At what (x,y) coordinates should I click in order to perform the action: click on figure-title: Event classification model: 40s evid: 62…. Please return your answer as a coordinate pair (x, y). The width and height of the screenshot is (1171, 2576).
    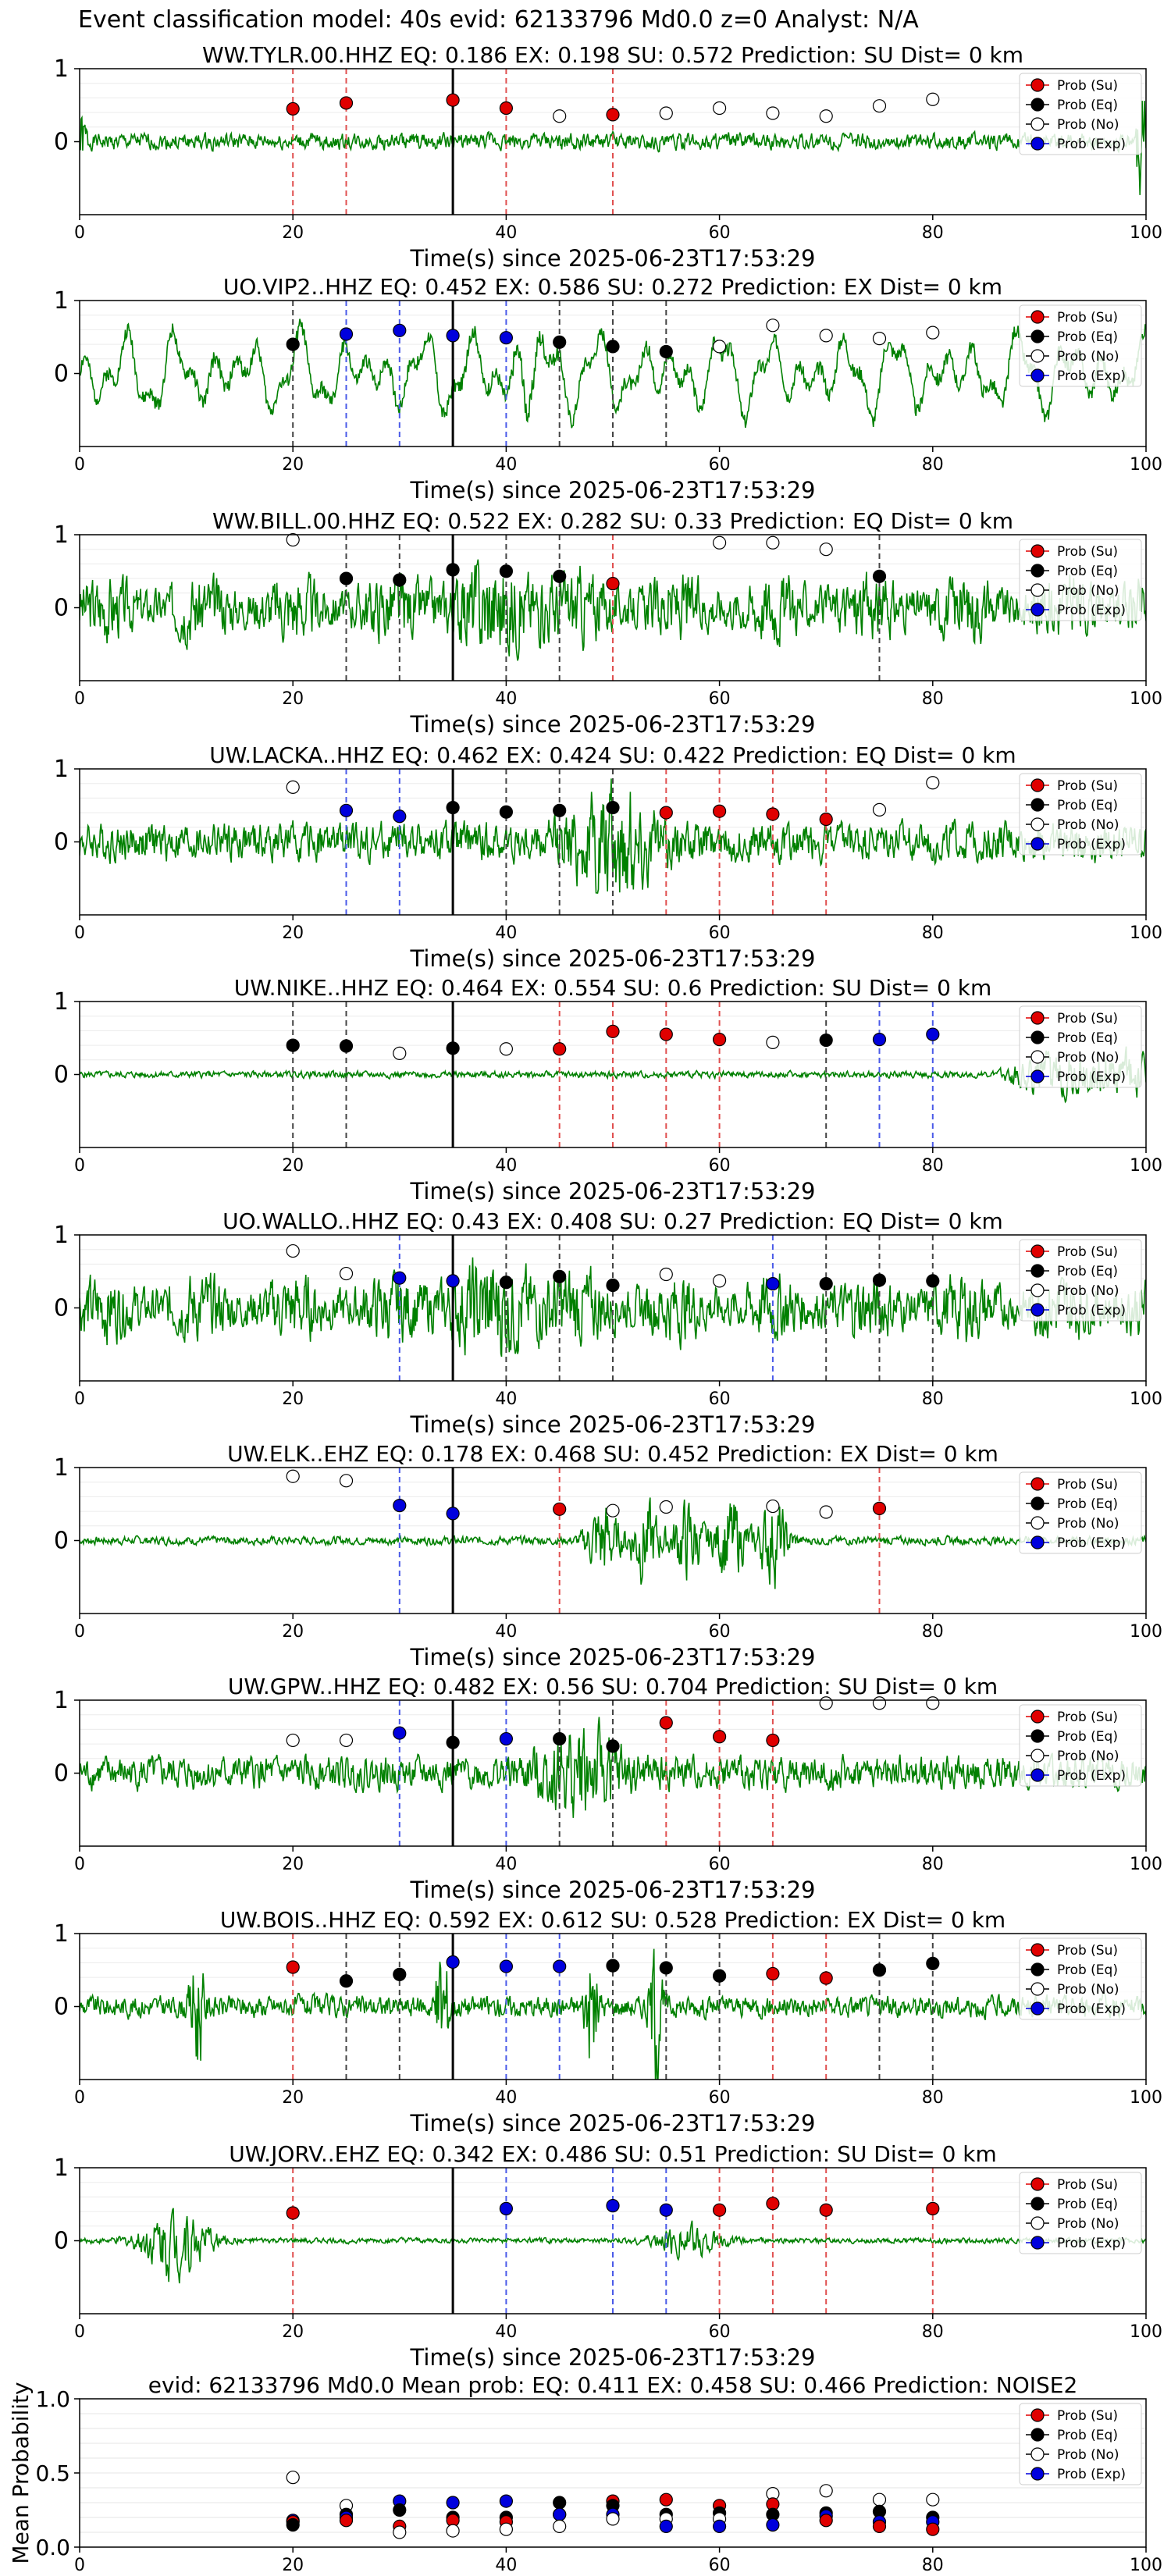
    Looking at the image, I should click on (498, 20).